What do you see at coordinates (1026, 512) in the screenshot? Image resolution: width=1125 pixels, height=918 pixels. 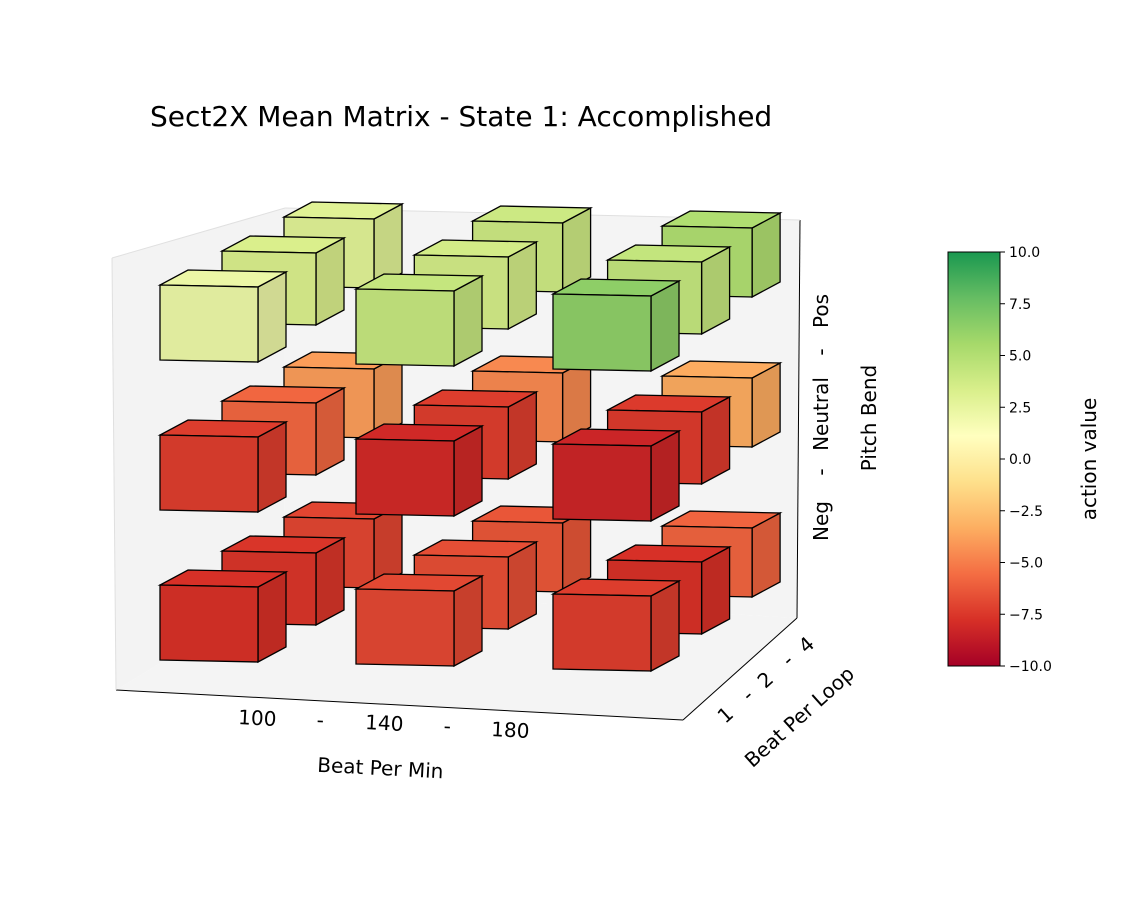 I see `colorbar-tick-label: −2.5` at bounding box center [1026, 512].